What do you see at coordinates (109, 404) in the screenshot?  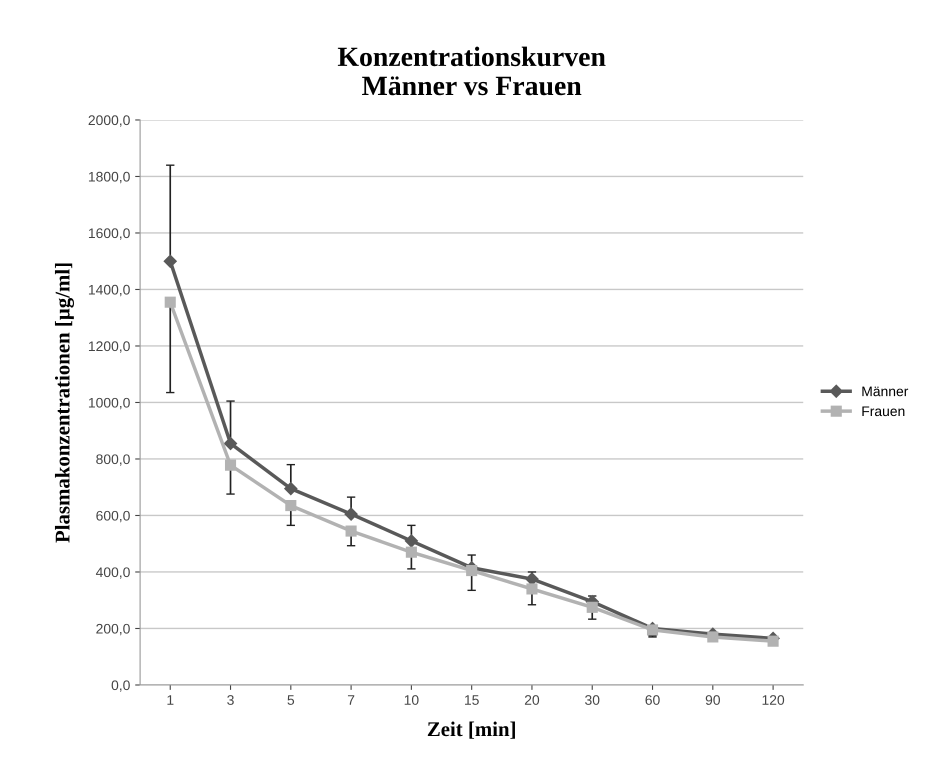 I see `y-tick-label: 1000,0` at bounding box center [109, 404].